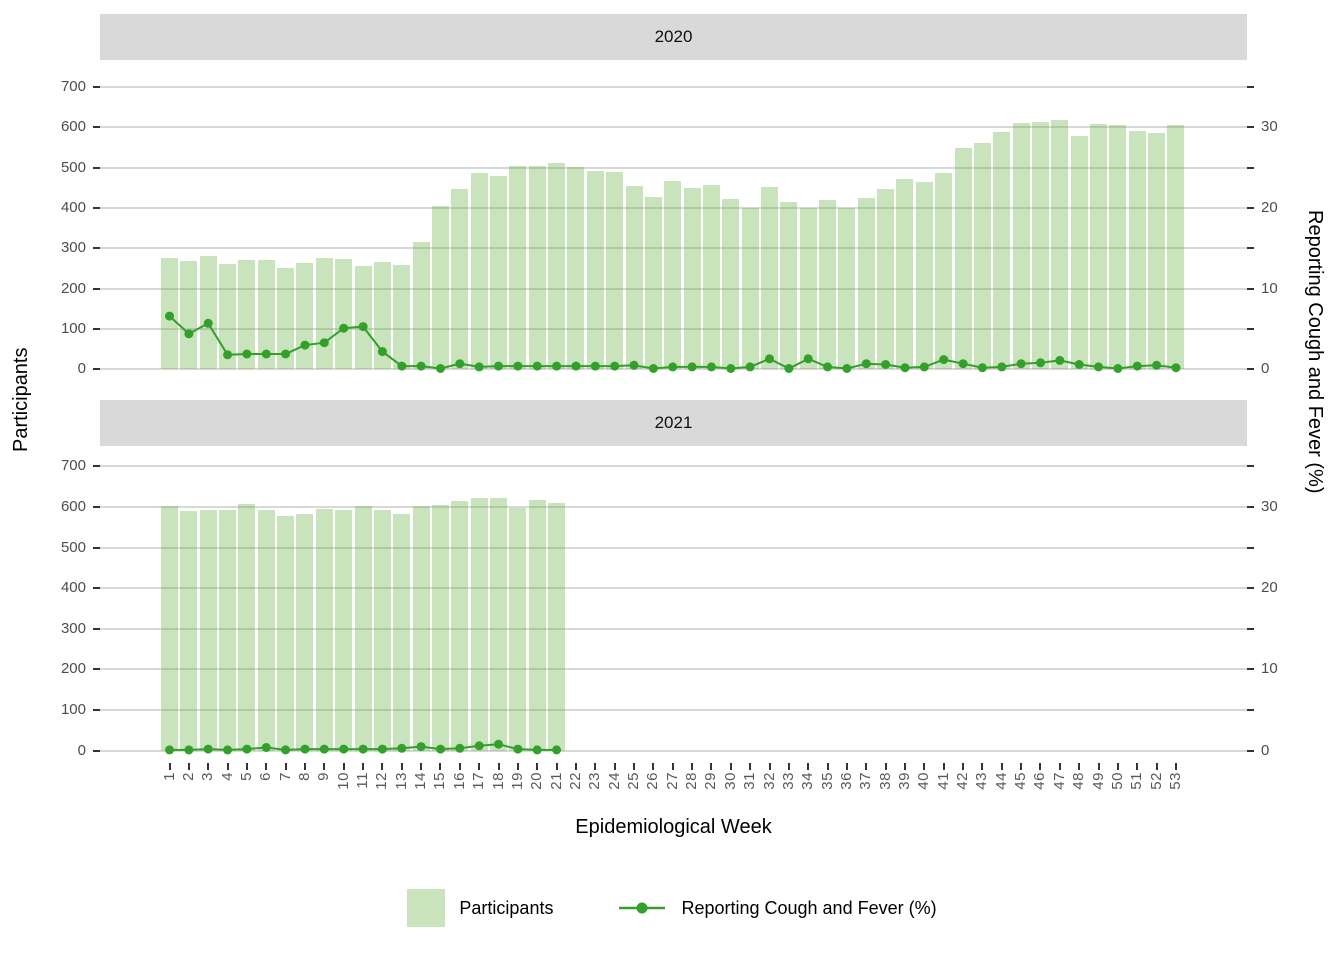 This screenshot has height=960, width=1344. I want to click on right-tick-label-20: 20, so click(1269, 588).